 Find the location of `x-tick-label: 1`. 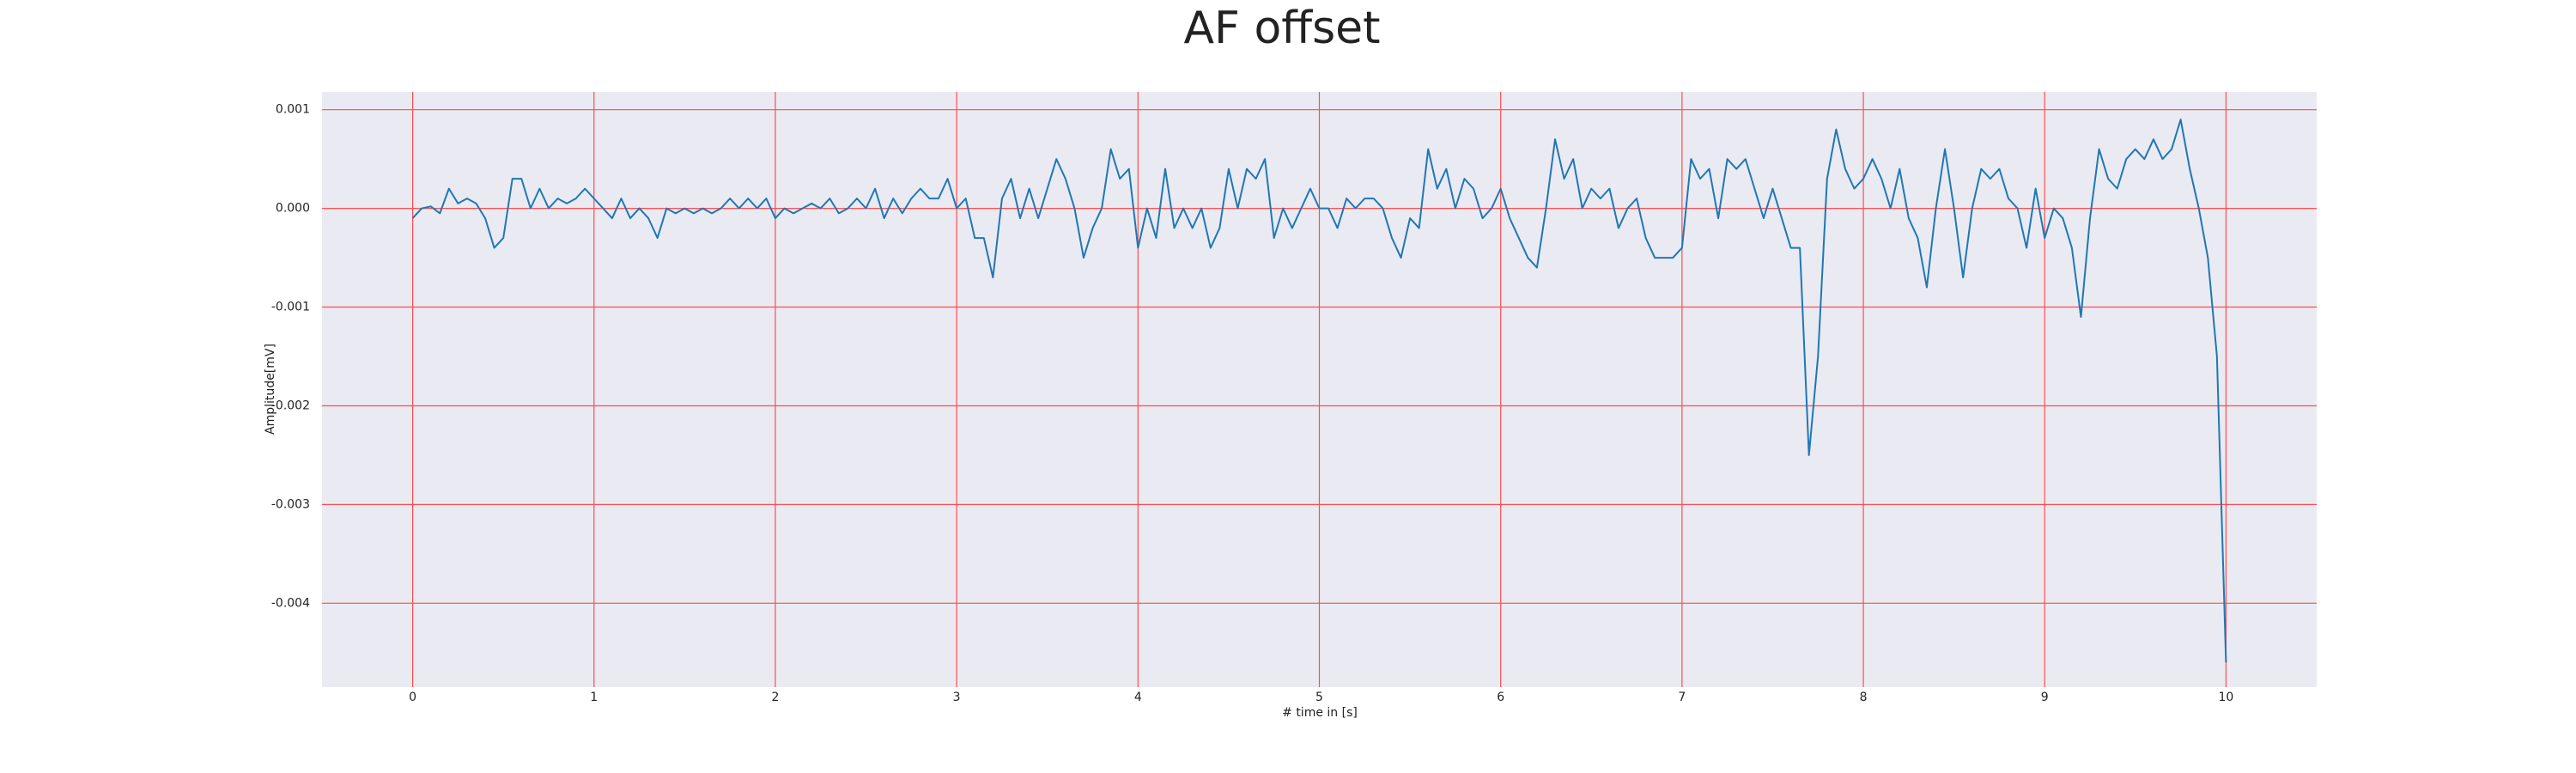

x-tick-label: 1 is located at coordinates (594, 697).